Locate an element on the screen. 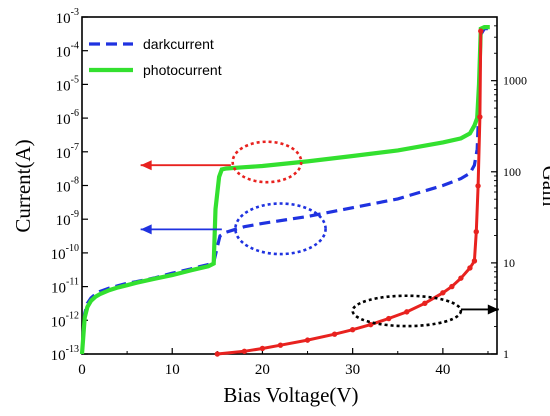 This screenshot has height=416, width=550. y-tick-exponent: -10 is located at coordinates (72, 248).